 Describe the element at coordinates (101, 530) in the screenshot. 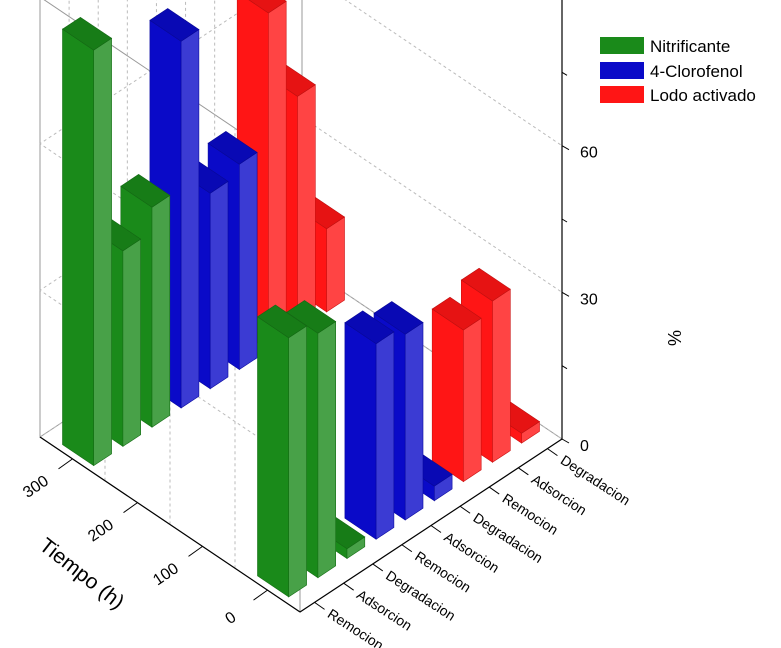

I see `y-tick-label: 200` at that location.